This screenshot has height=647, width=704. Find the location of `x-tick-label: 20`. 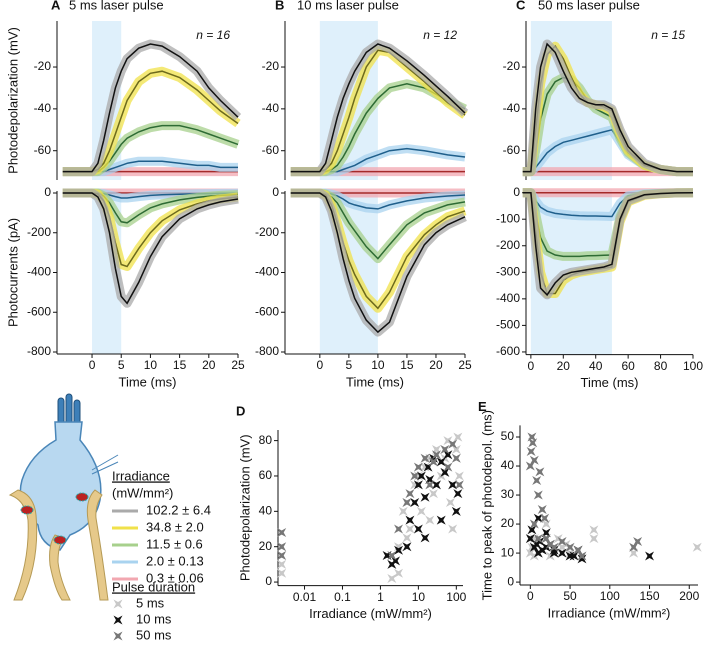

x-tick-label: 20 is located at coordinates (564, 366).